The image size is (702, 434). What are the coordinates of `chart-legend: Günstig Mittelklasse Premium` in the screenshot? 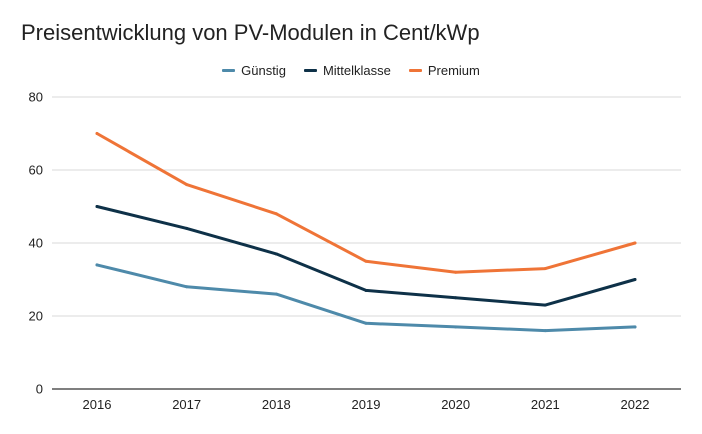 It's located at (351, 70).